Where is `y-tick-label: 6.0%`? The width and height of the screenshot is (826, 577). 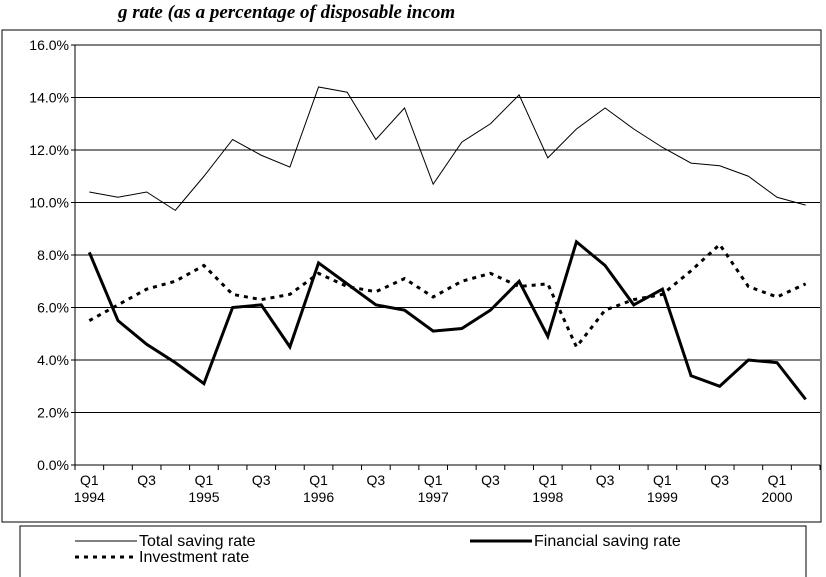
y-tick-label: 6.0% is located at coordinates (53, 308).